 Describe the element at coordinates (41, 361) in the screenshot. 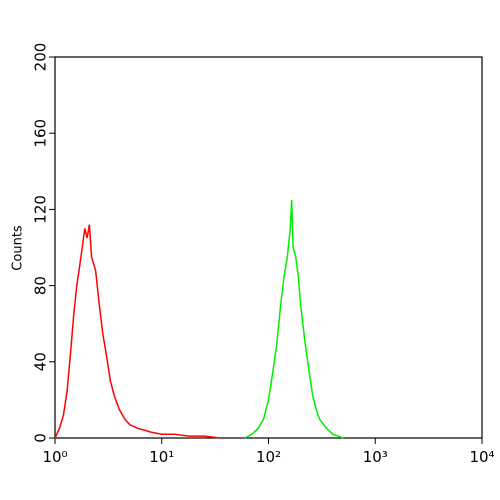

I see `y-tick-label: 40` at that location.